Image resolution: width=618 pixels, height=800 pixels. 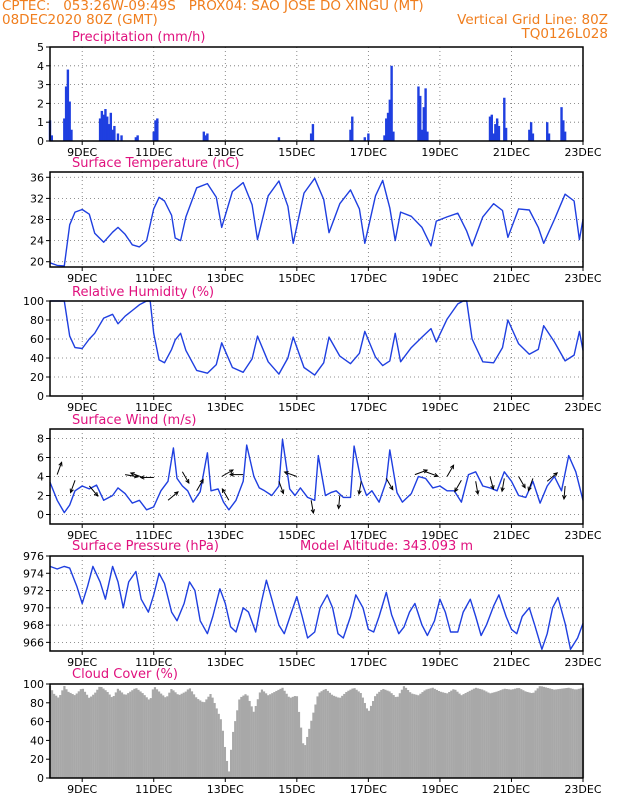 What do you see at coordinates (37, 198) in the screenshot?
I see `temp-ytick-label: 32` at bounding box center [37, 198].